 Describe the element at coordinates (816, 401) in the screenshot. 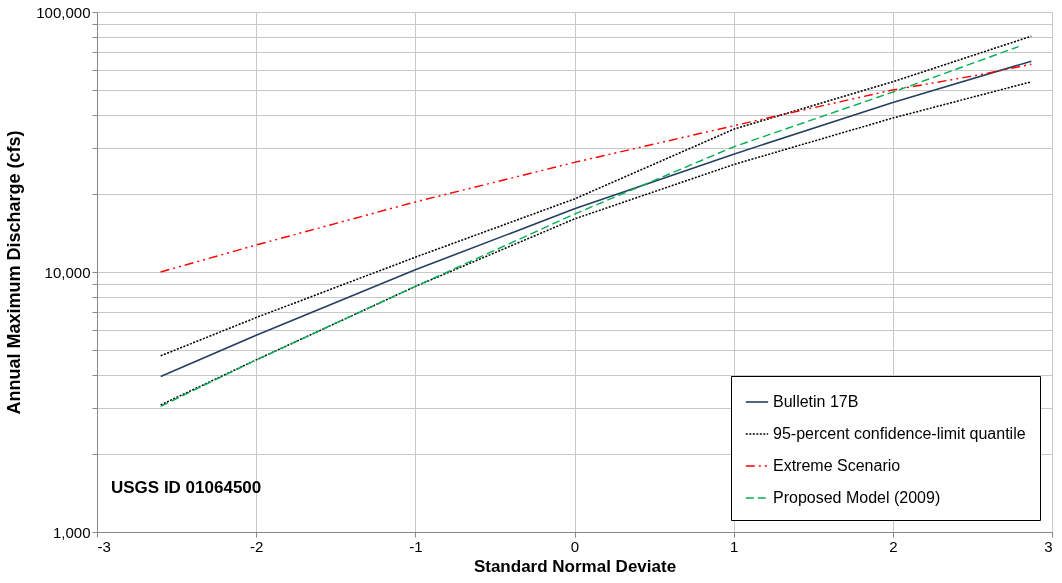

I see `legend-label: Bulletin 17B` at that location.